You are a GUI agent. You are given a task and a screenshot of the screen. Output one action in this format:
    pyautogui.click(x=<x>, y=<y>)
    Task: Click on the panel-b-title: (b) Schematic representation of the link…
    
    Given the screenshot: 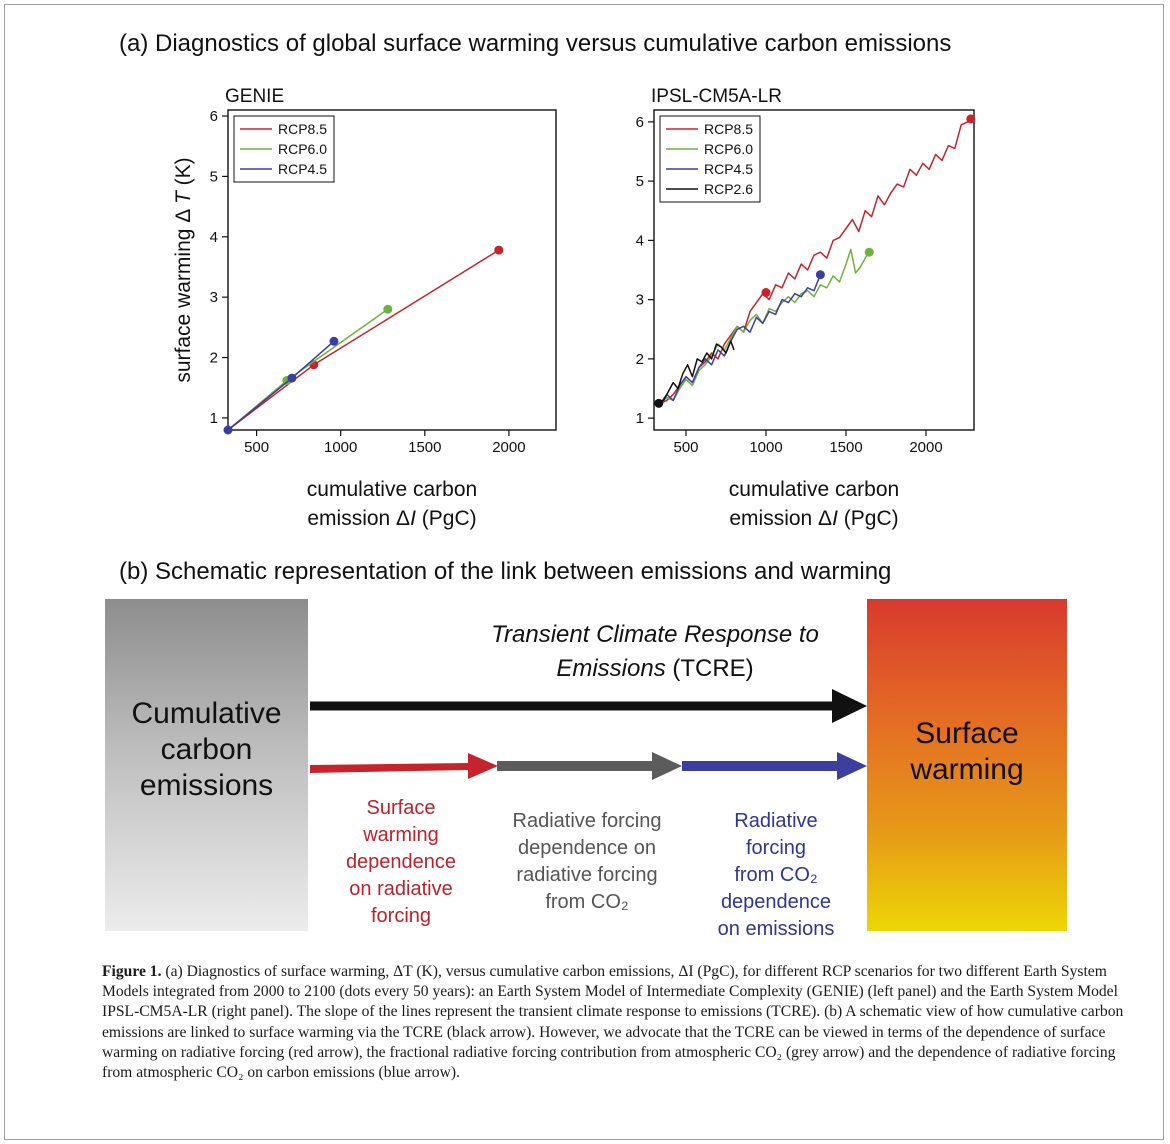 What is the action you would take?
    pyautogui.click(x=505, y=571)
    